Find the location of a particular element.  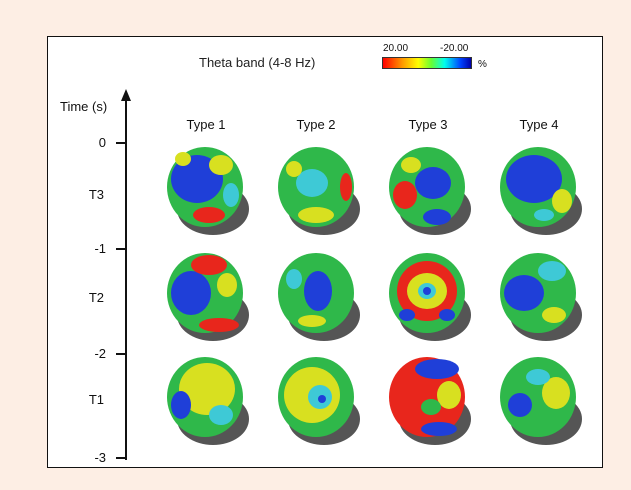

column-label-type-1: Type 1 is located at coordinates (206, 124).